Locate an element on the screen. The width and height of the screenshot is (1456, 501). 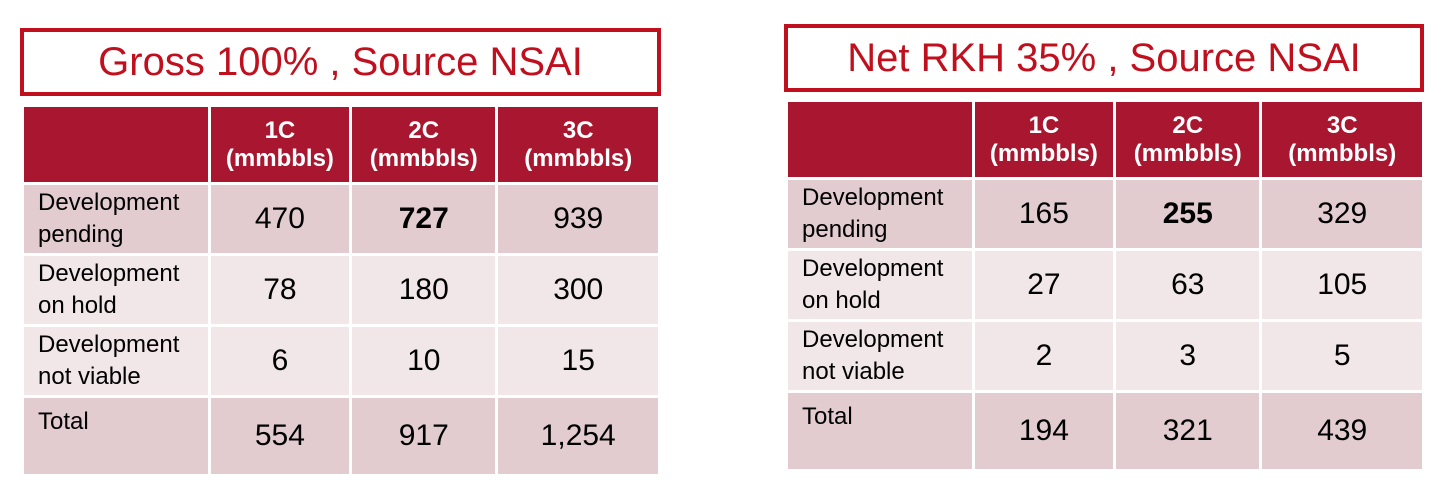
table-row-total: Total 194 321 439 is located at coordinates (1105, 431).